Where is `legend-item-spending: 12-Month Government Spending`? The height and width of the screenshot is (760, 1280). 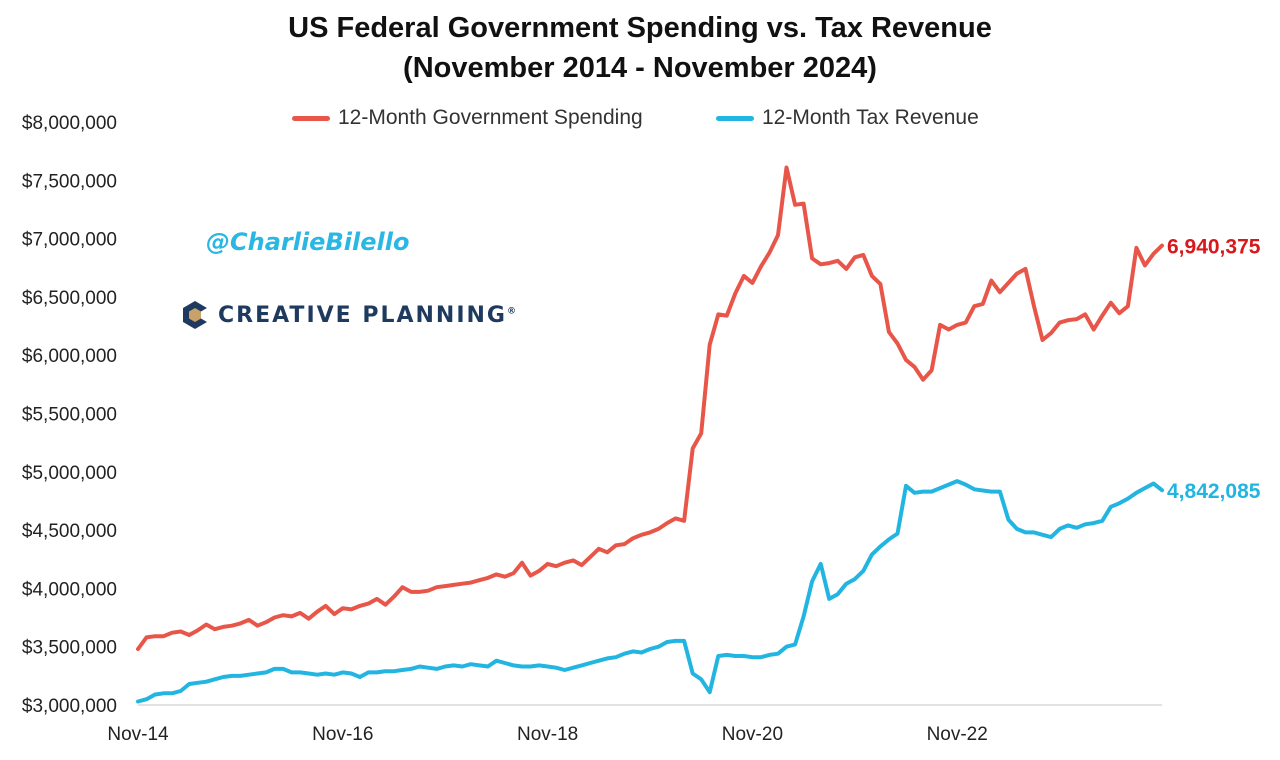
legend-item-spending: 12-Month Government Spending is located at coordinates (467, 118).